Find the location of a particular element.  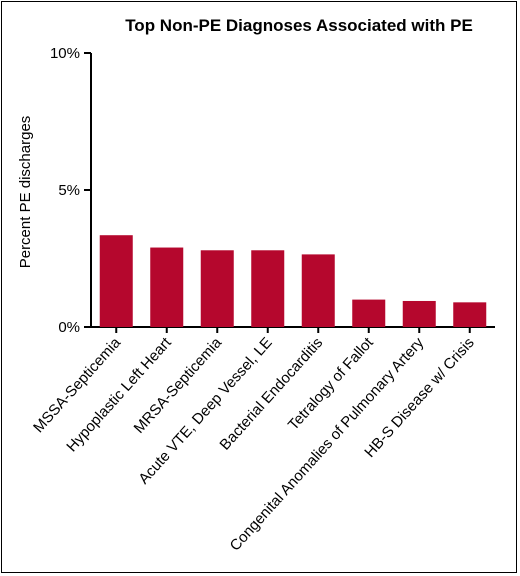

x-tick-label: MRSA-Septicemia is located at coordinates (178, 385).